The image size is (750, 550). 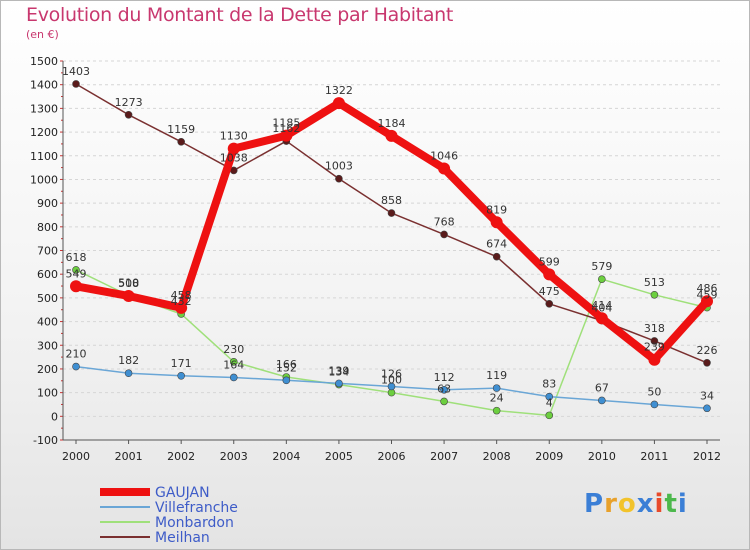 I want to click on y-tick-label: 400, so click(x=47, y=322).